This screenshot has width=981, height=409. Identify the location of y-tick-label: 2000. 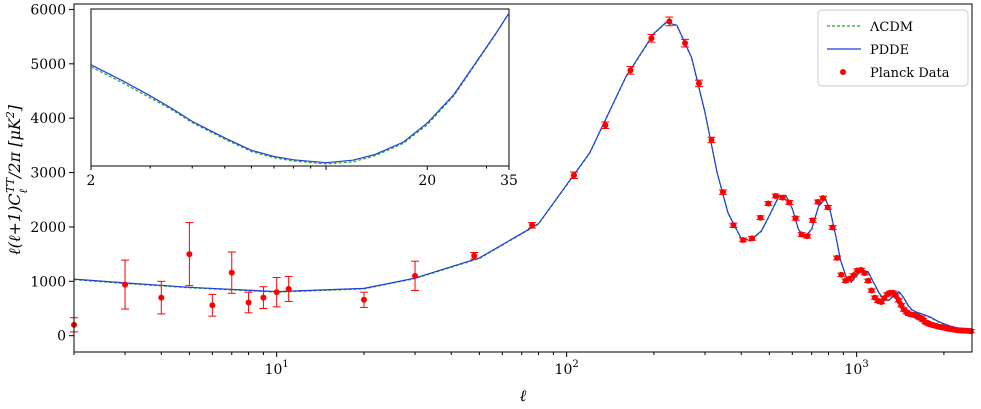
(48, 228).